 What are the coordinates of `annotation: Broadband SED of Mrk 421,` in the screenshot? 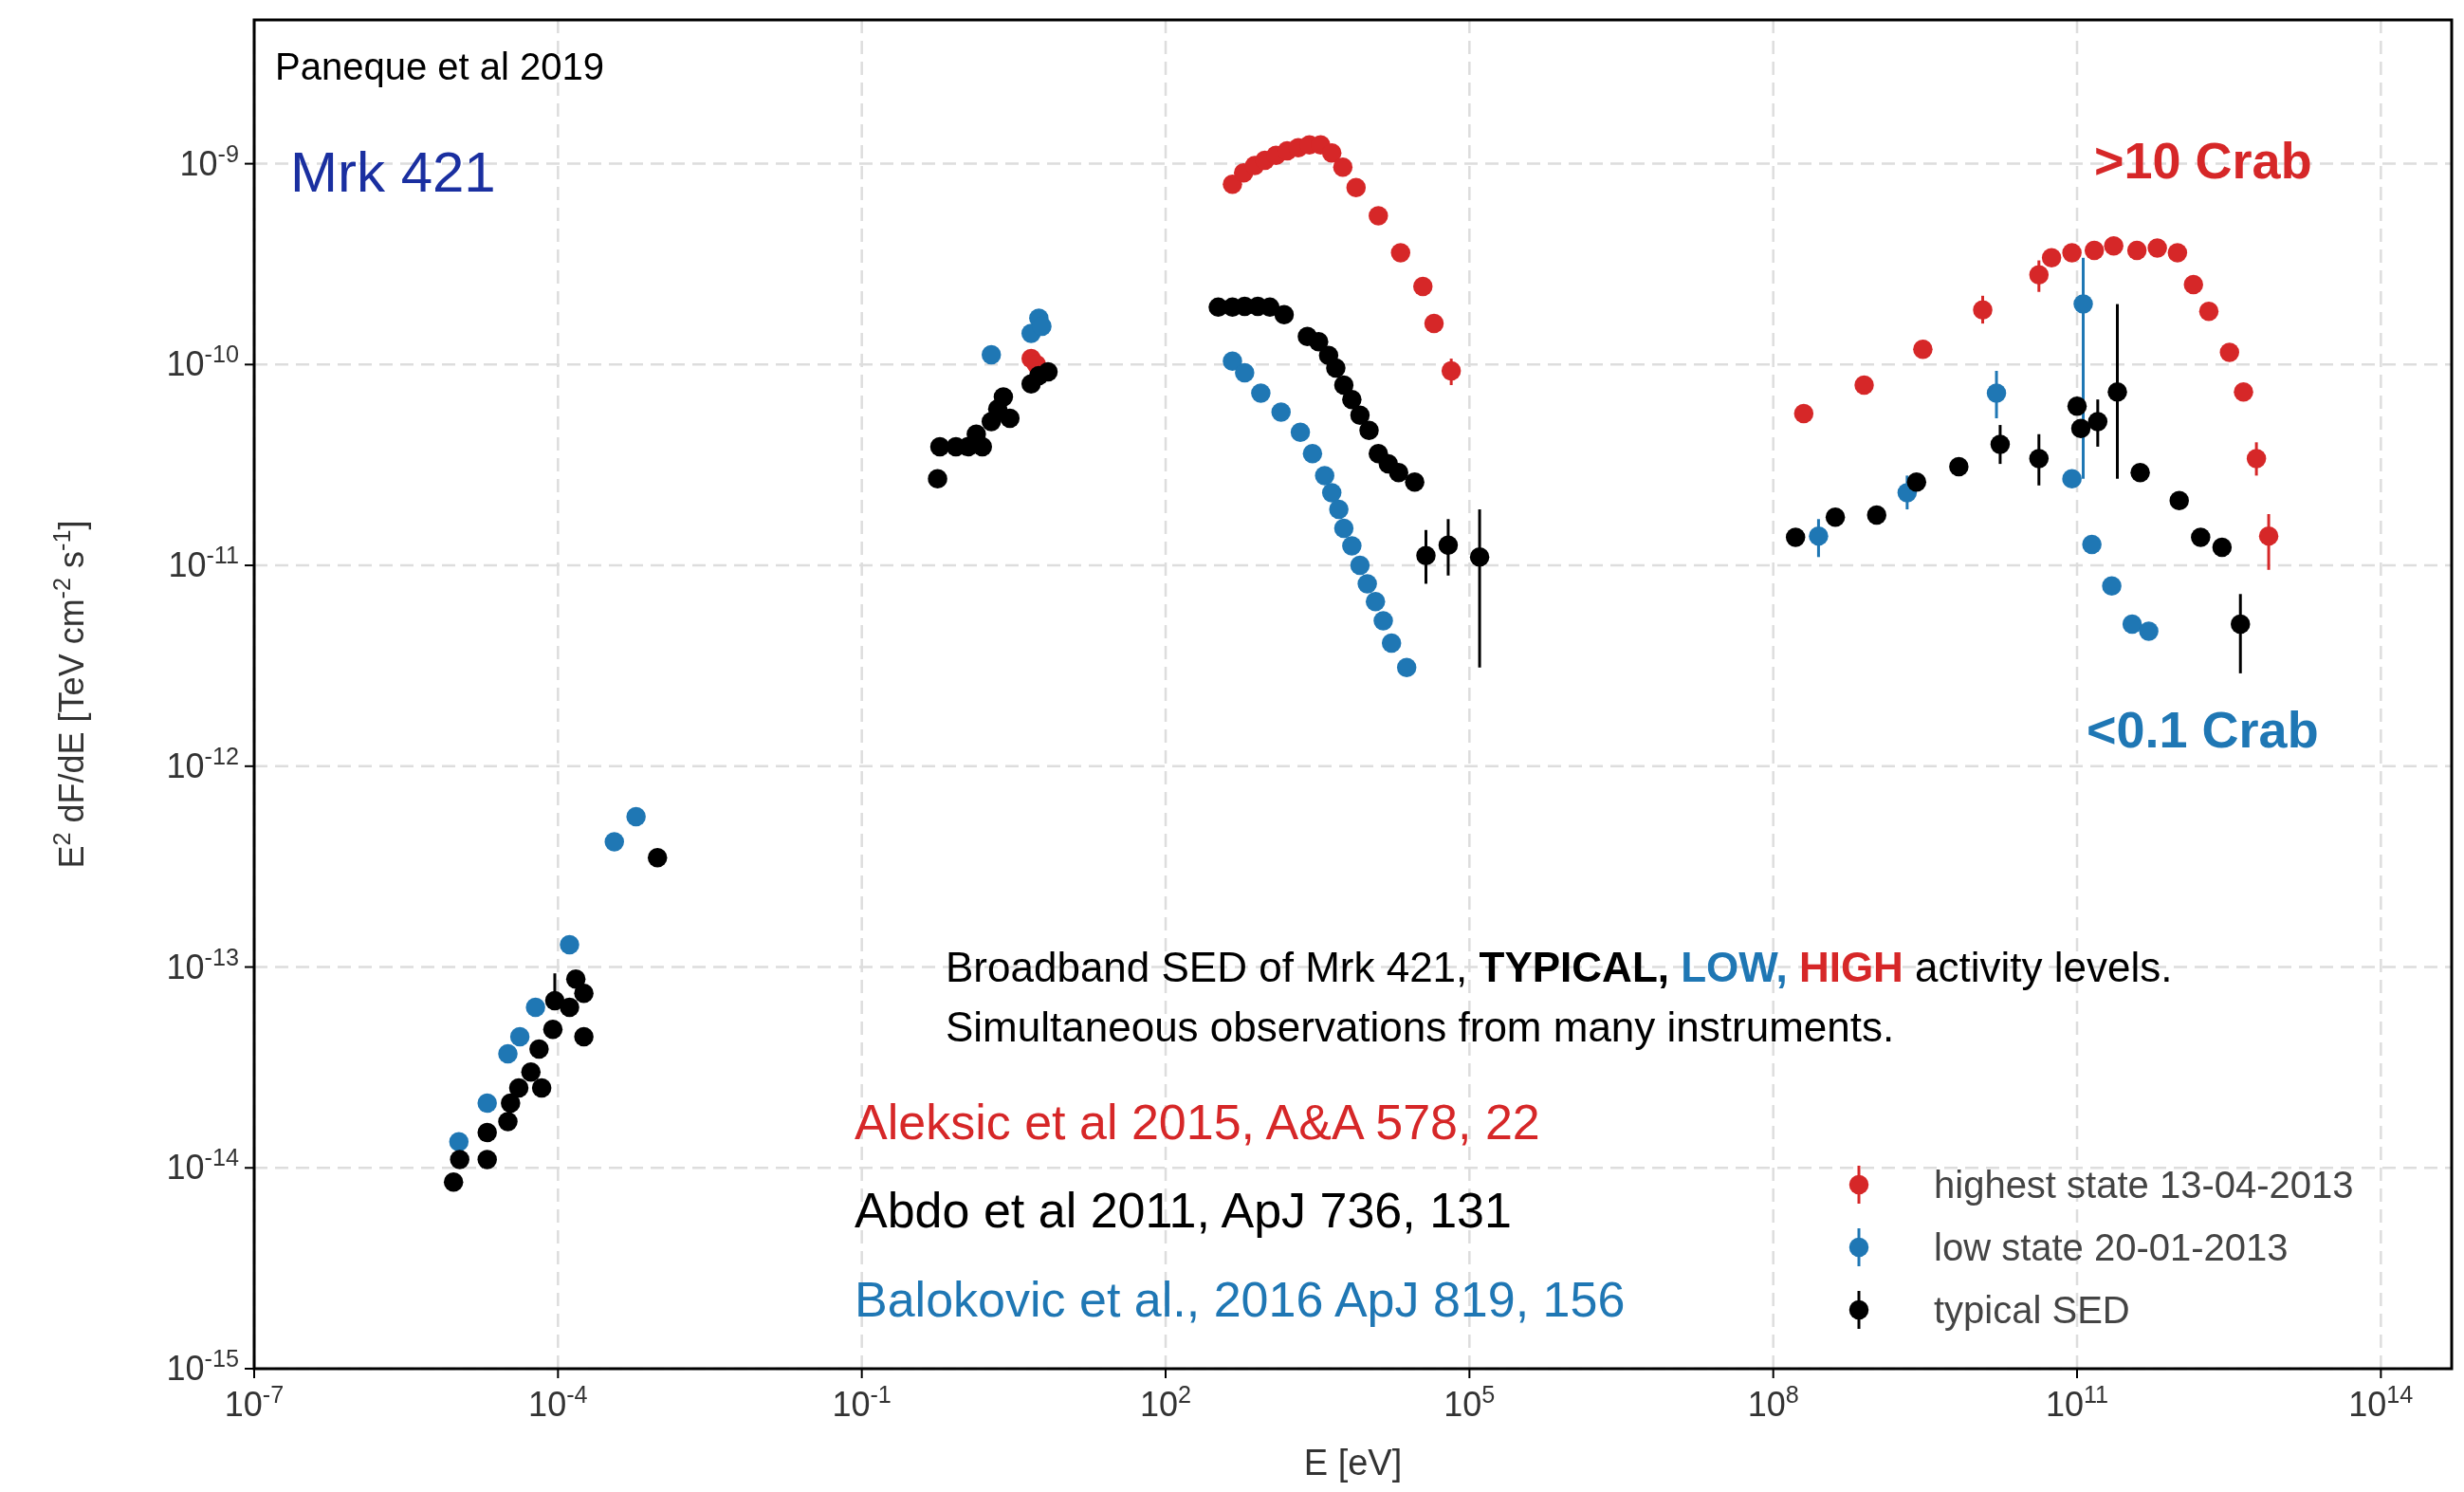 It's located at (1207, 967).